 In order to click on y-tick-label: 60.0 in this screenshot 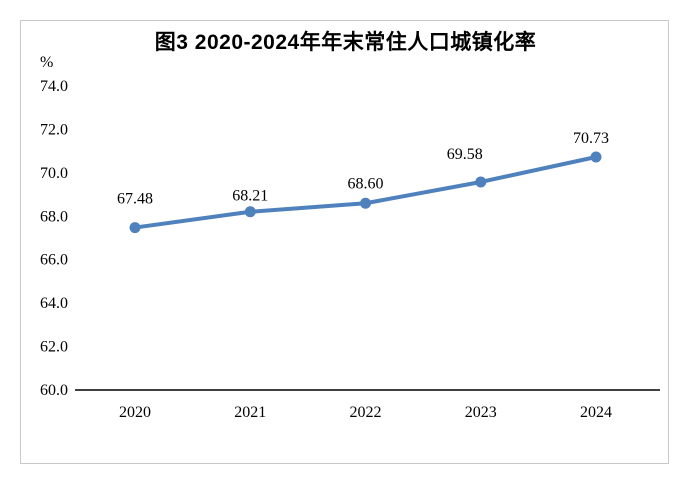, I will do `click(54, 390)`.